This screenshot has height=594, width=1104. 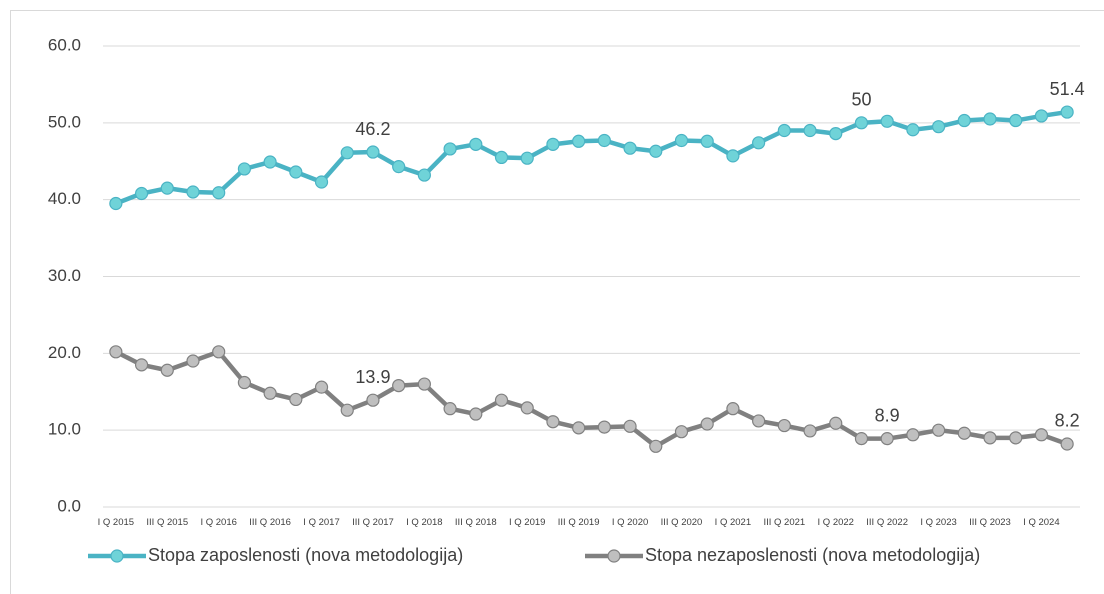 I want to click on x-tick-label: I Q 2016, so click(x=218, y=522).